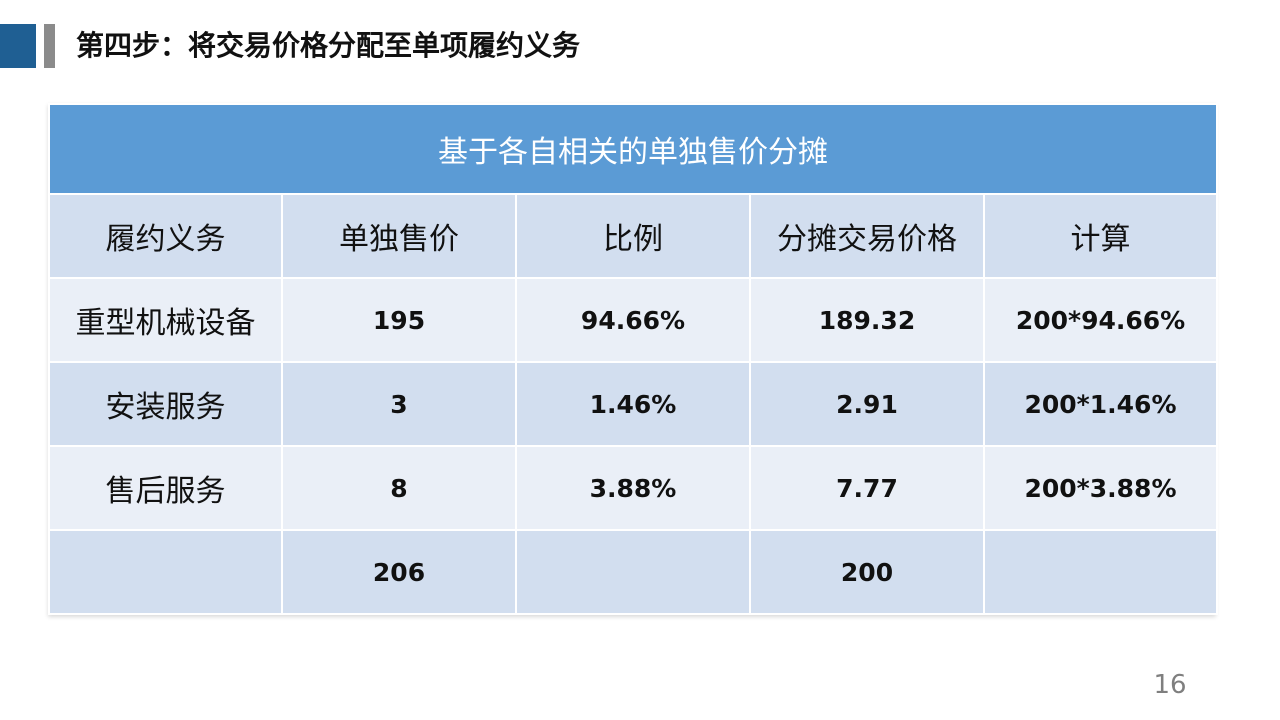 The image size is (1280, 720). I want to click on table-cell: 200*1.46%, so click(1100, 404).